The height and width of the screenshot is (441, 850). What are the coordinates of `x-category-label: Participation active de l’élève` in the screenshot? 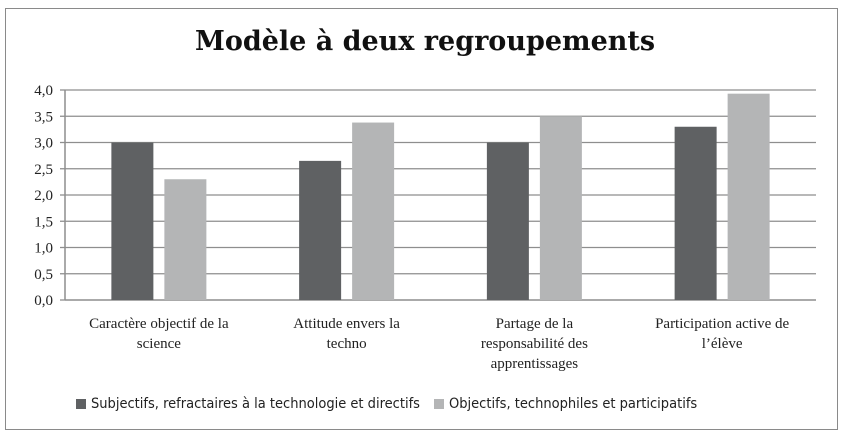 It's located at (722, 334).